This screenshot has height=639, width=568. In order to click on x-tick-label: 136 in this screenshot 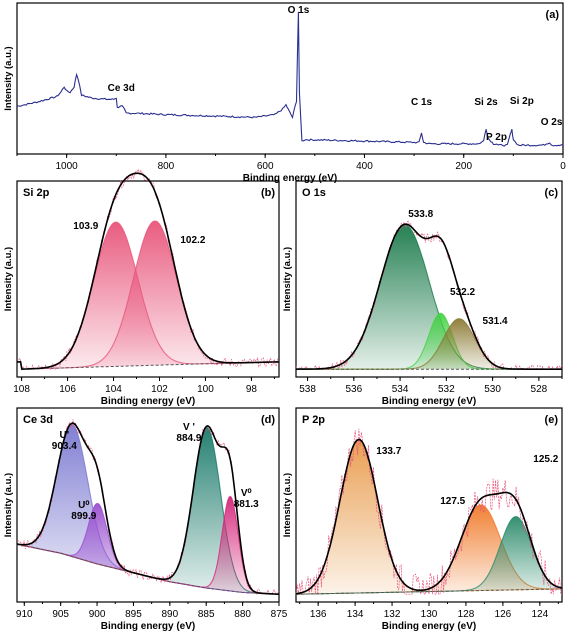, I will do `click(318, 614)`.